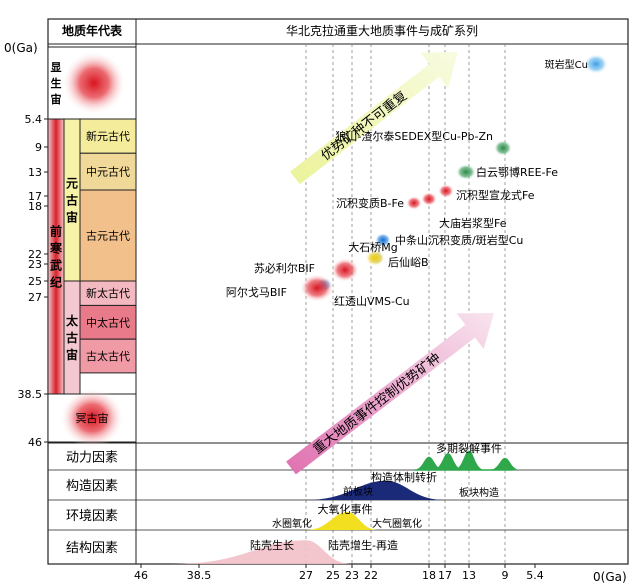  Describe the element at coordinates (566, 64) in the screenshot. I see `mineral-series-label: 斑岩型Cu` at that location.